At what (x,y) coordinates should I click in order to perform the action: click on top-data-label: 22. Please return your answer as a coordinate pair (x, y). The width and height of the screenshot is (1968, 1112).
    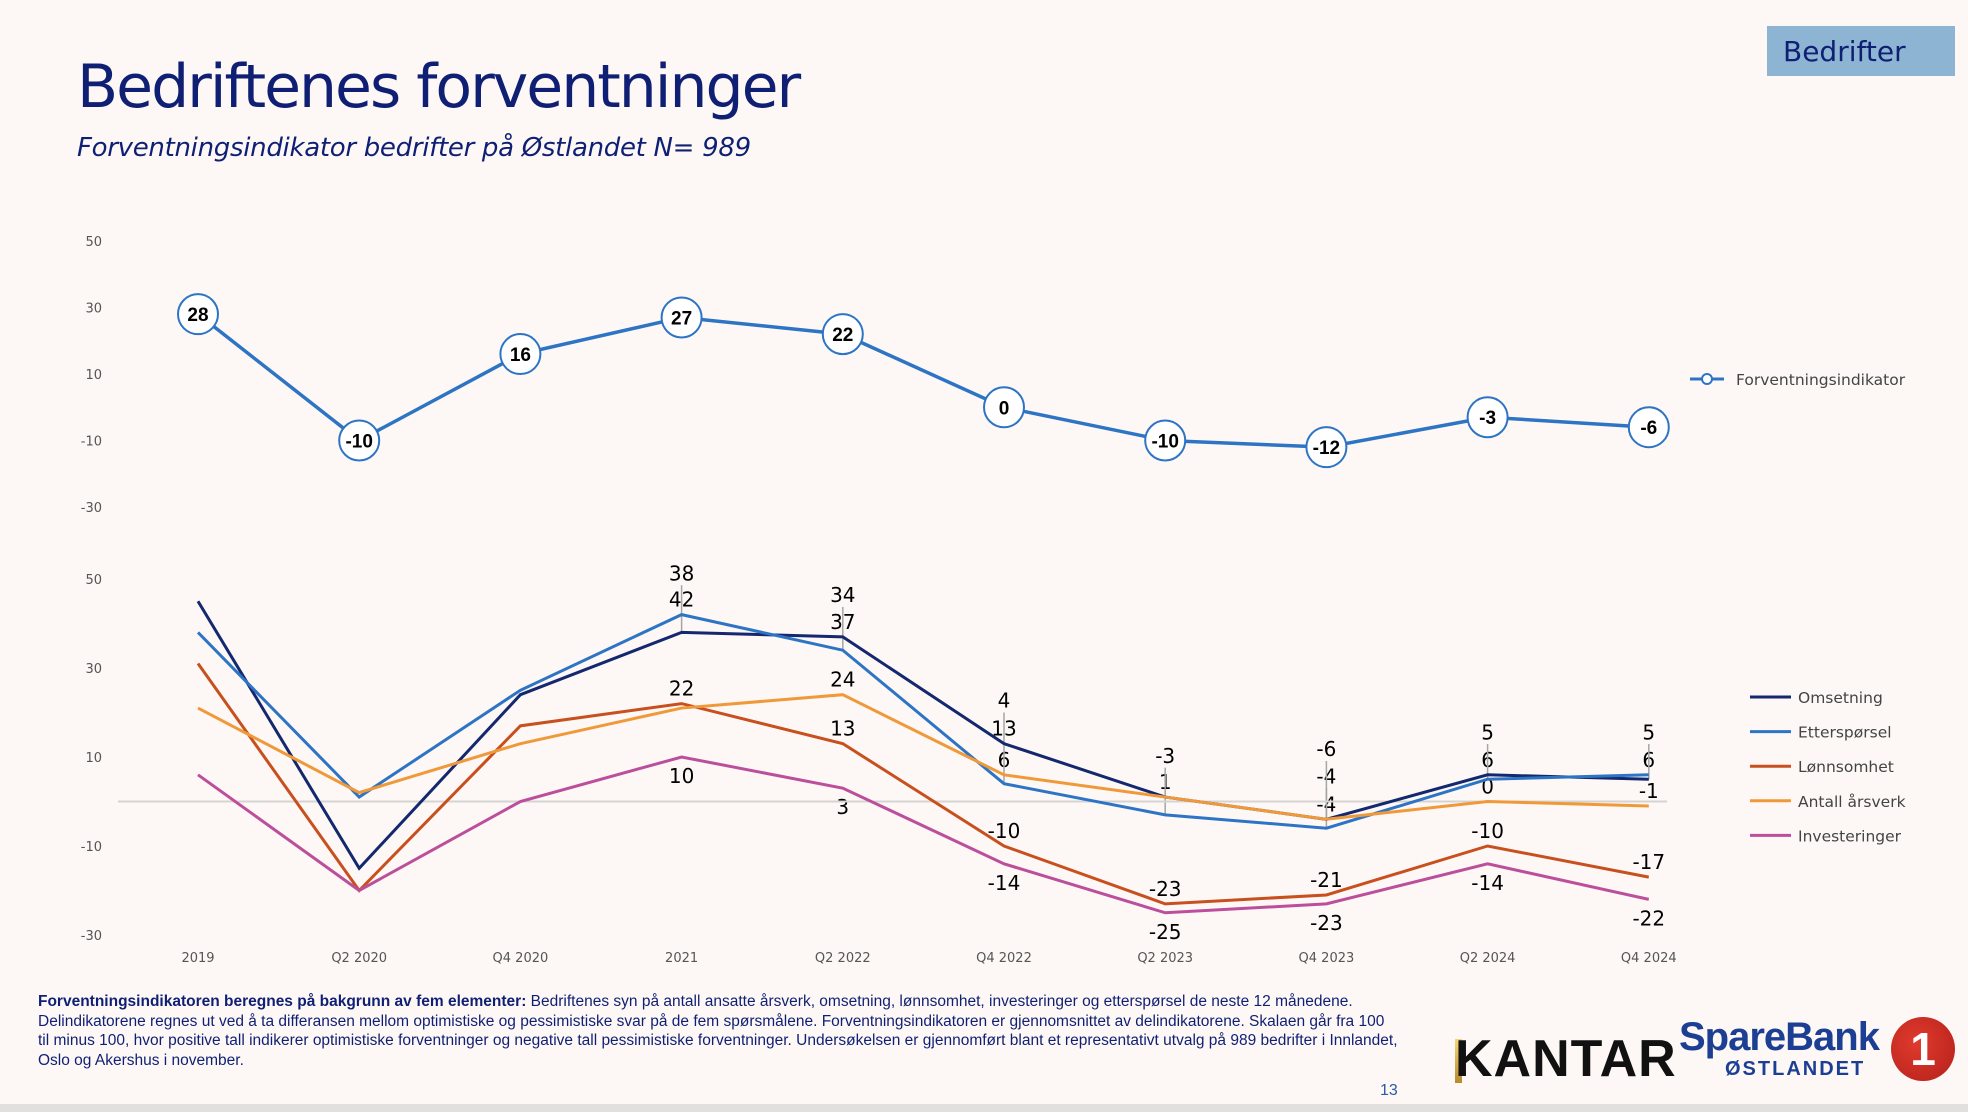
    Looking at the image, I should click on (842, 335).